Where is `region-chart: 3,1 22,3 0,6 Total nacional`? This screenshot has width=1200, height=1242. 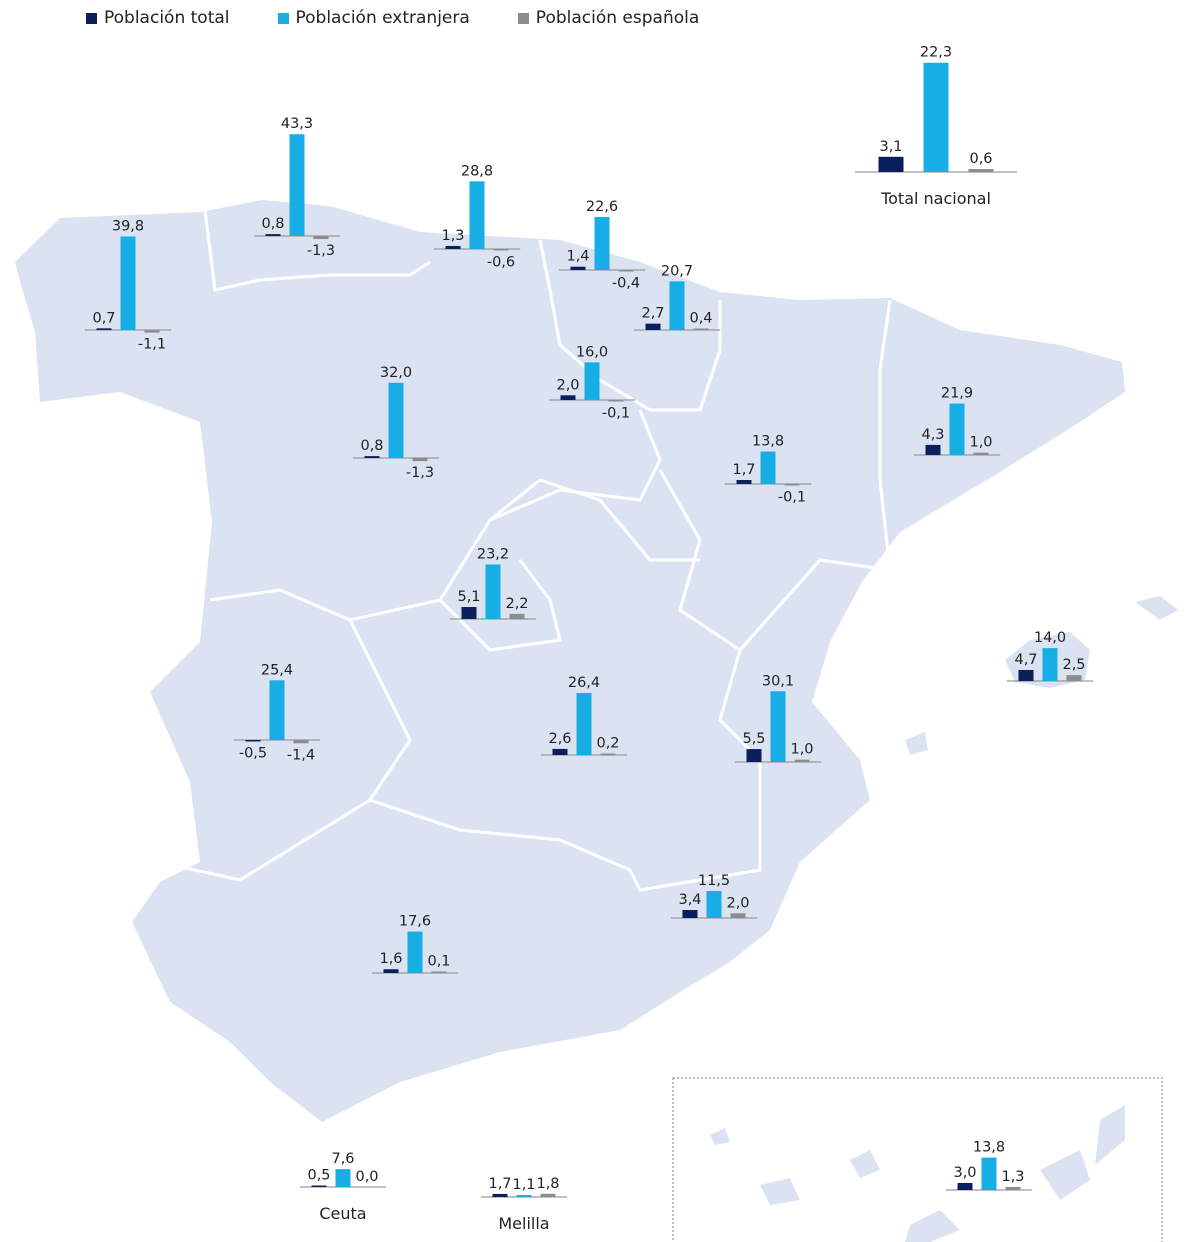
region-chart: 3,1 22,3 0,6 Total nacional is located at coordinates (936, 126).